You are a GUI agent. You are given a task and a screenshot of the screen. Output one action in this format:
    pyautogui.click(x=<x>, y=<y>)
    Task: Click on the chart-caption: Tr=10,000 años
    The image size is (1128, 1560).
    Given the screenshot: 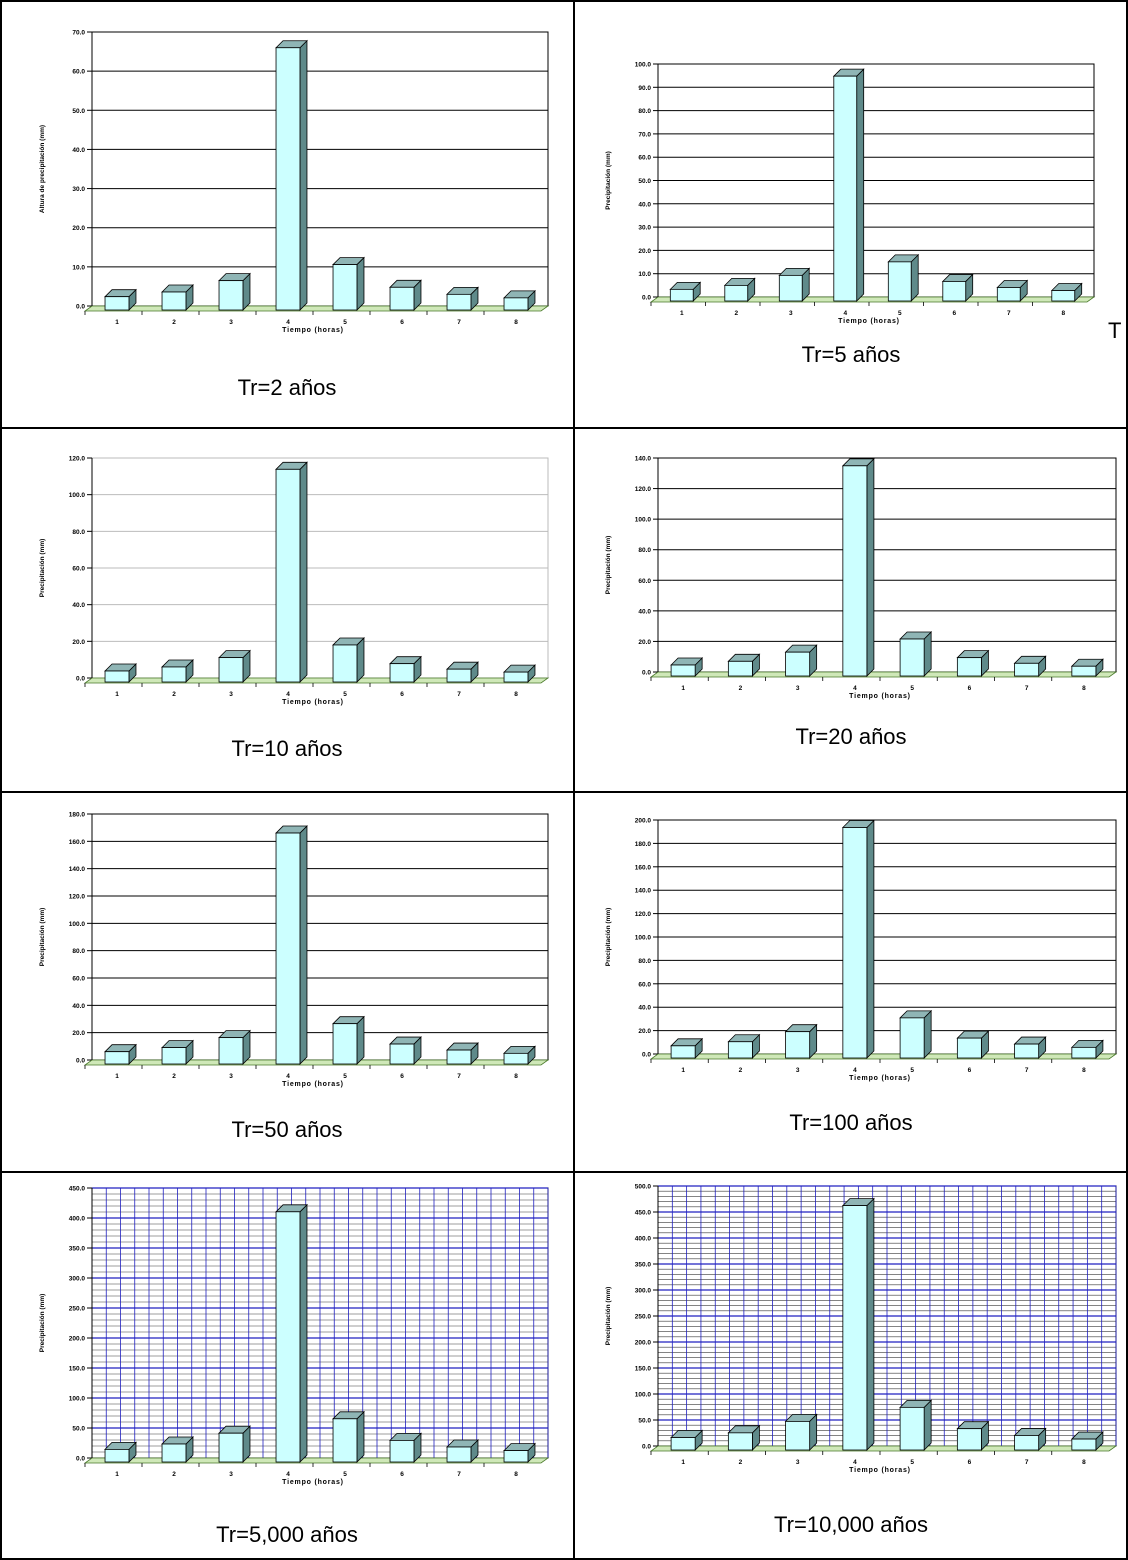 What is the action you would take?
    pyautogui.click(x=851, y=1524)
    